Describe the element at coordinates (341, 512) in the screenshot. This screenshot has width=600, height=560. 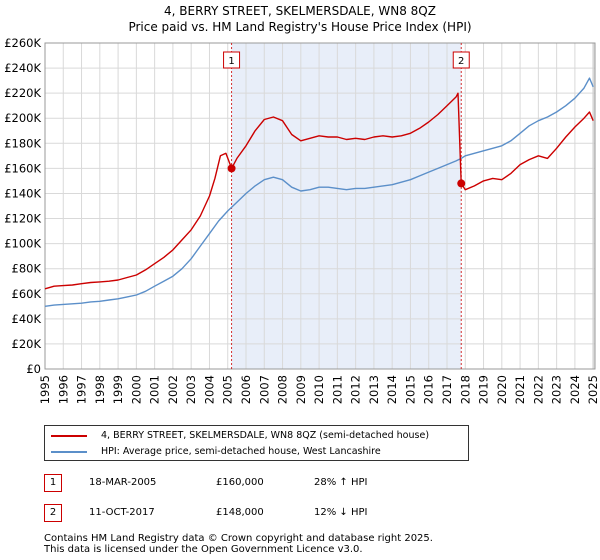
I see `sale-hpi-diff: 12% ↓ HPI` at that location.